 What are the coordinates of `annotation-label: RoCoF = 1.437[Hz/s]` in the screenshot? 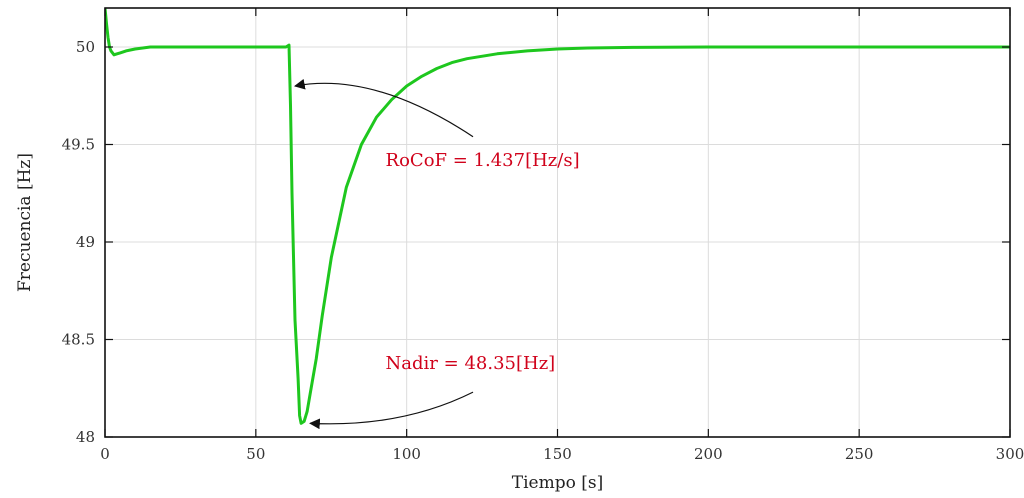 It's located at (483, 160).